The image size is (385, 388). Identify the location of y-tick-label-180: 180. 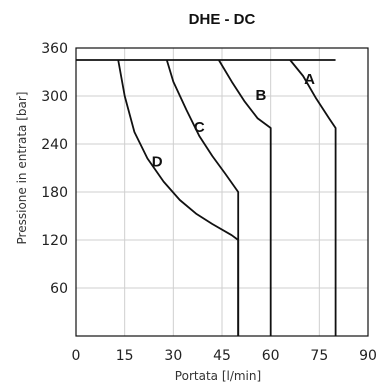
(54, 193).